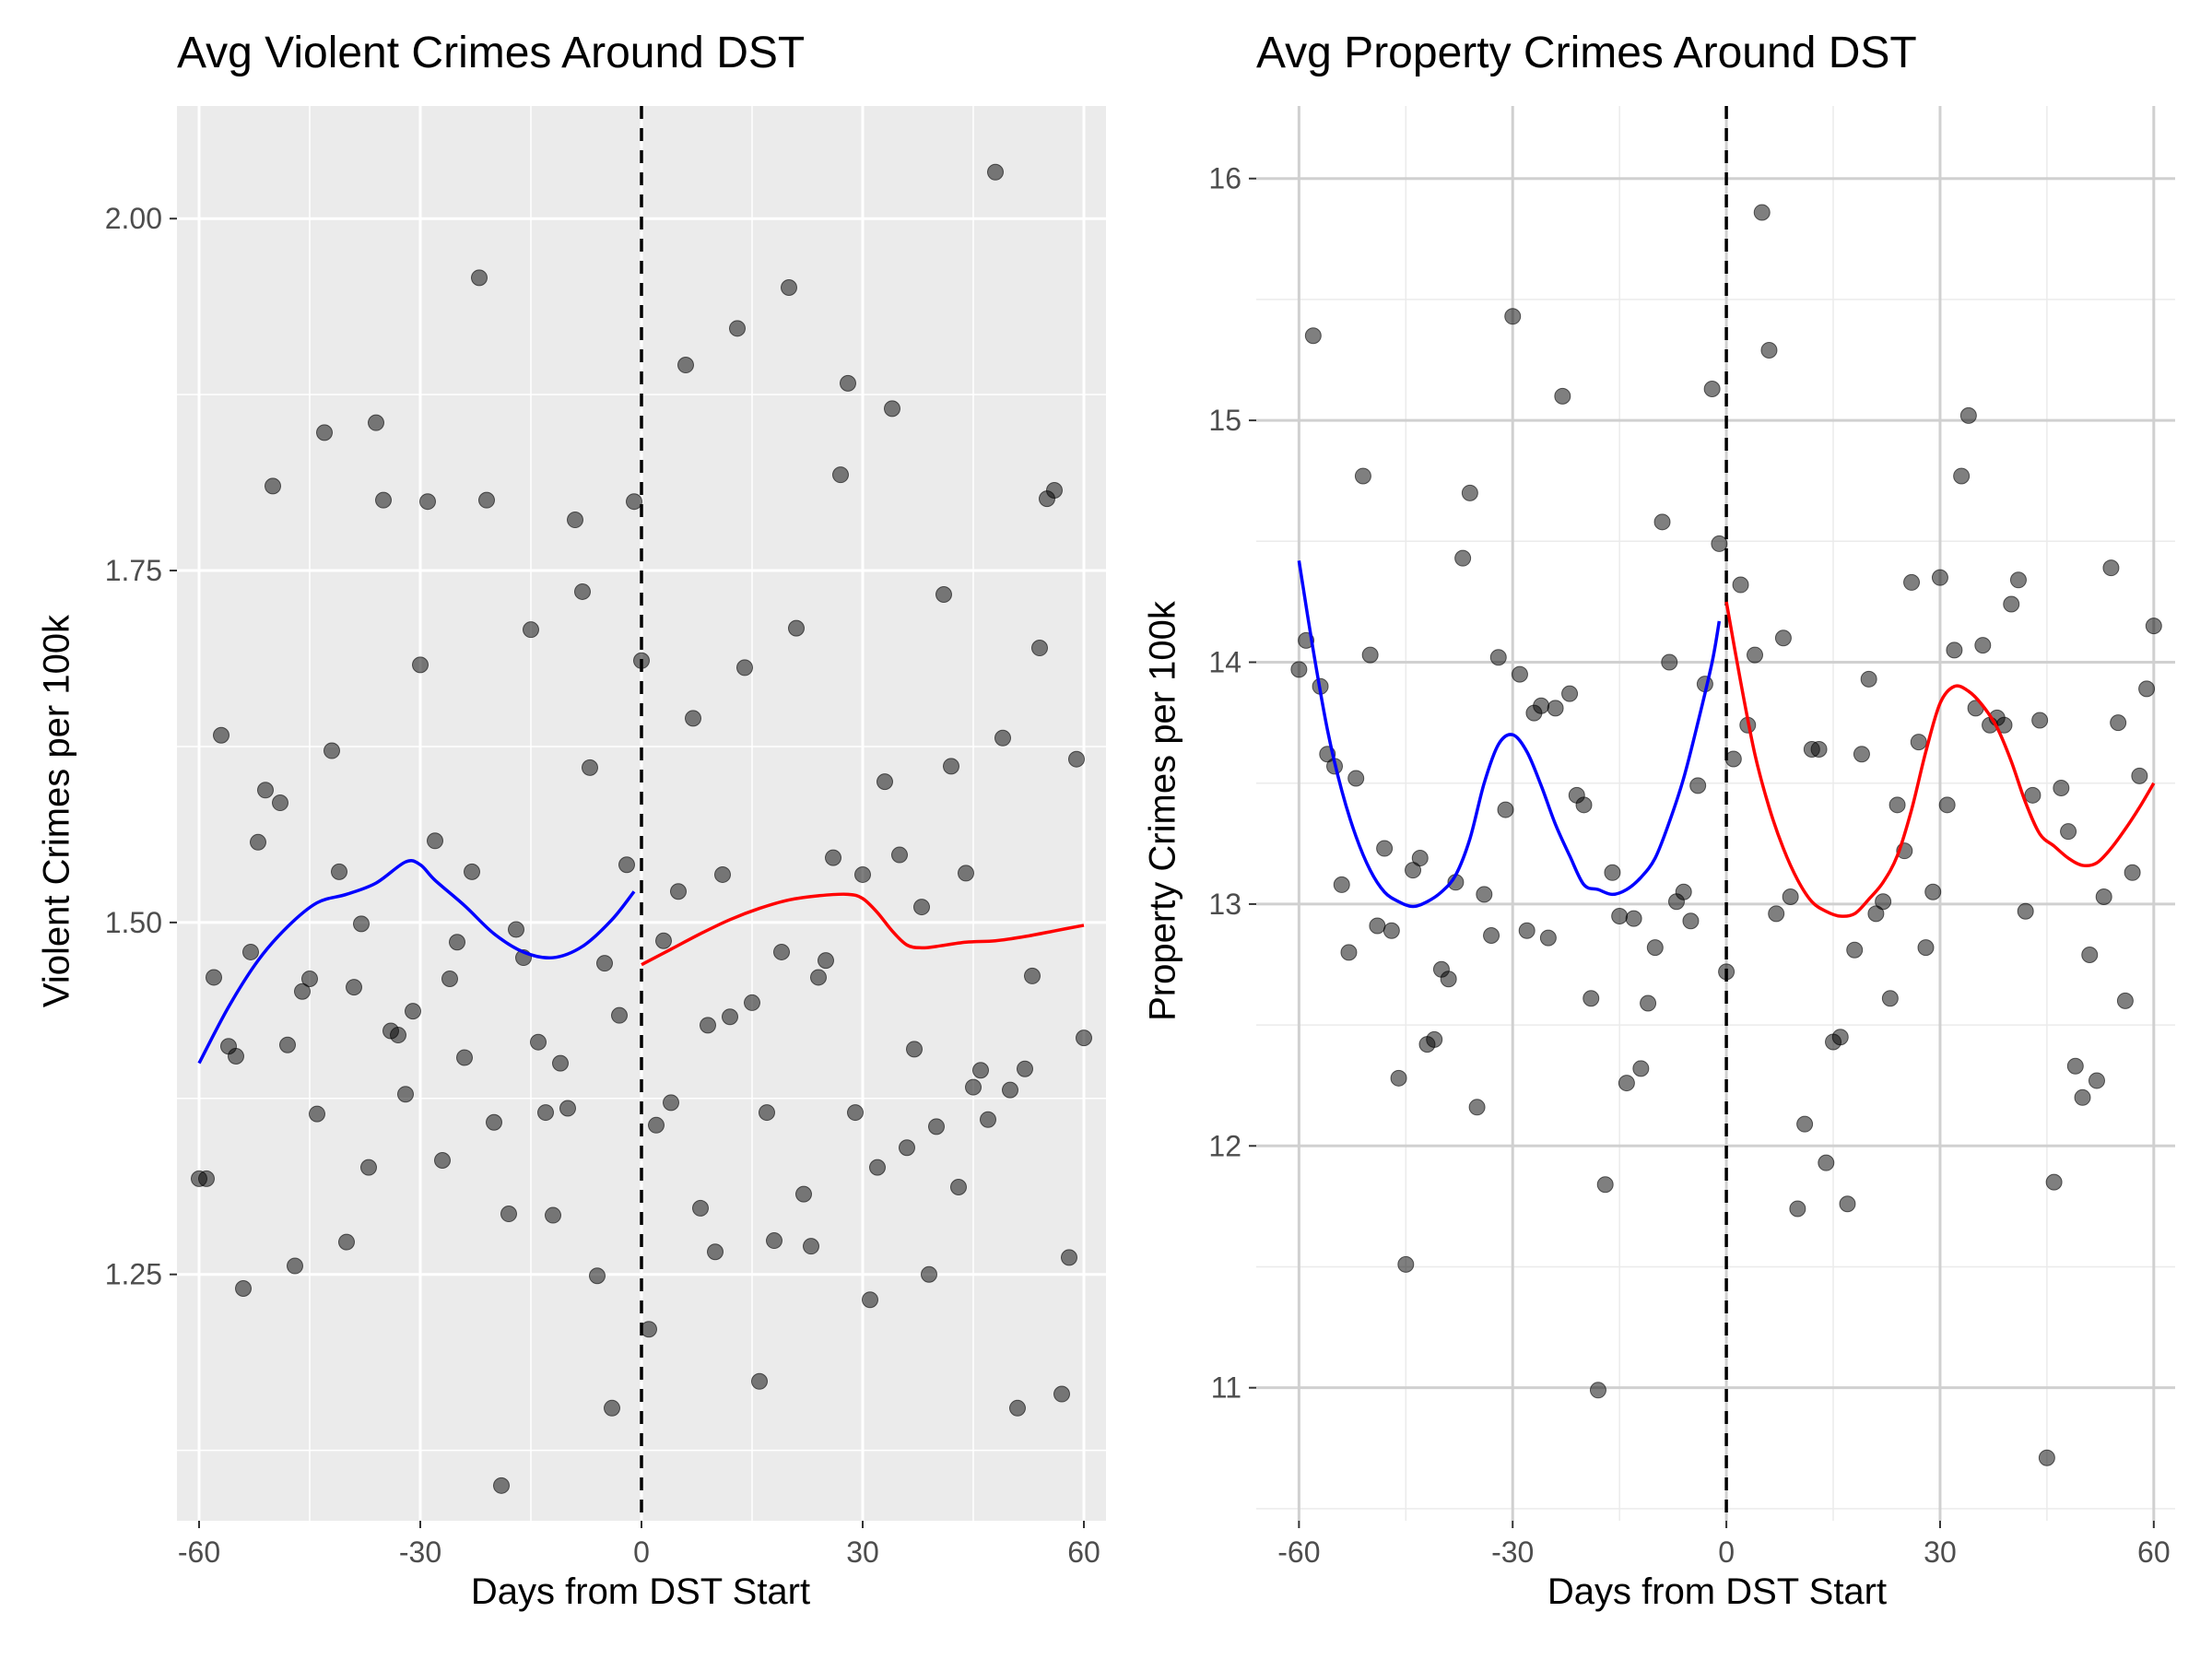 This screenshot has height=1659, width=2212. Describe the element at coordinates (133, 218) in the screenshot. I see `y-tick-label: 2.00` at that location.